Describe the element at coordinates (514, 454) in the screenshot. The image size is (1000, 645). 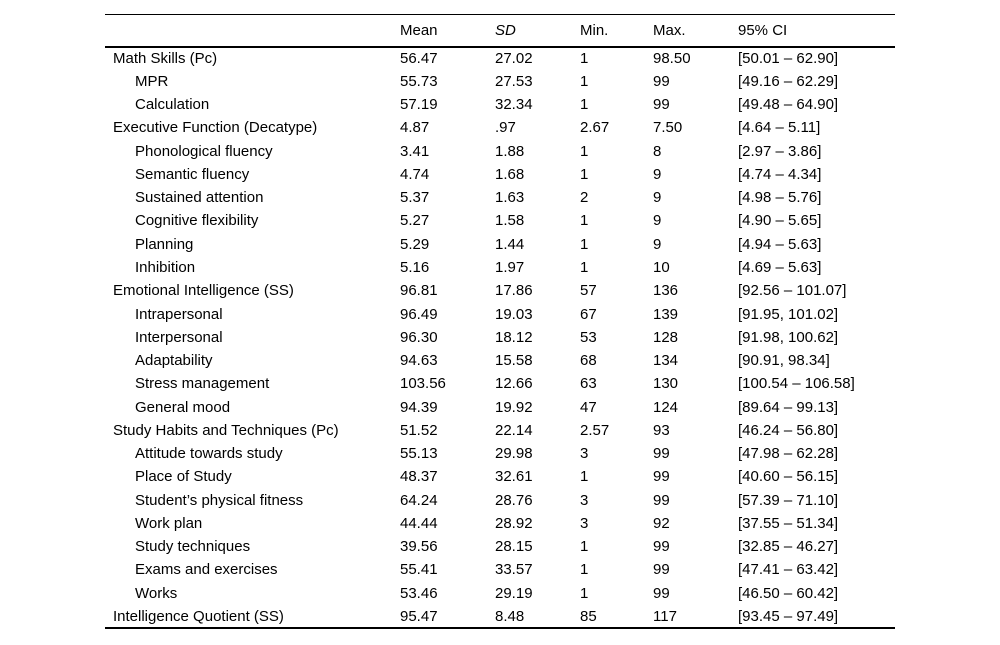
I see `cell-sd: 29.98` at that location.